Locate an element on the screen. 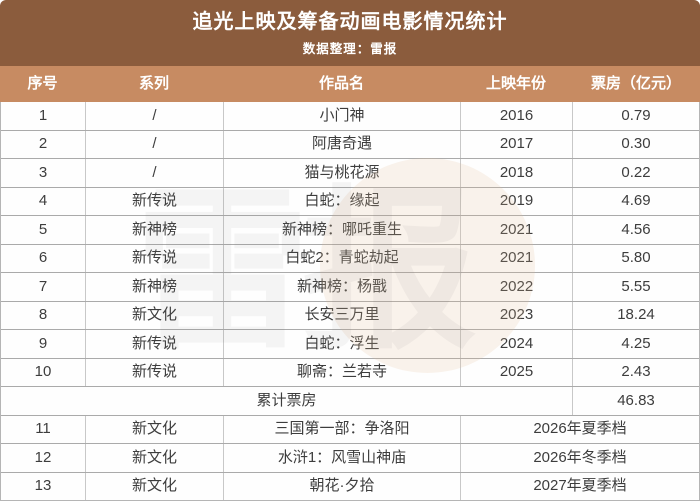 This screenshot has height=501, width=700. table-row: 9 新传说 白蛇：浮生 2024 4.25 is located at coordinates (350, 343).